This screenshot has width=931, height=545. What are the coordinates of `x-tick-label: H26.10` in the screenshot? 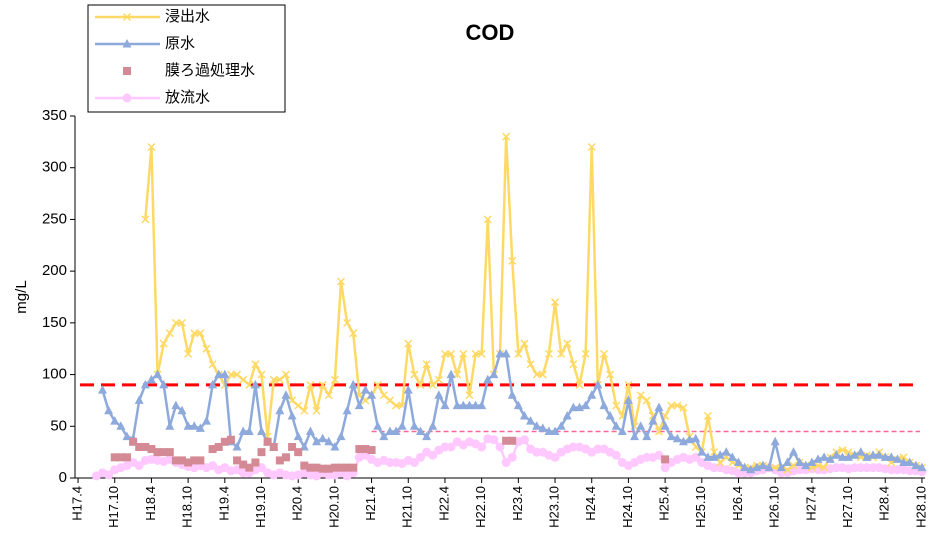 It's located at (774, 507).